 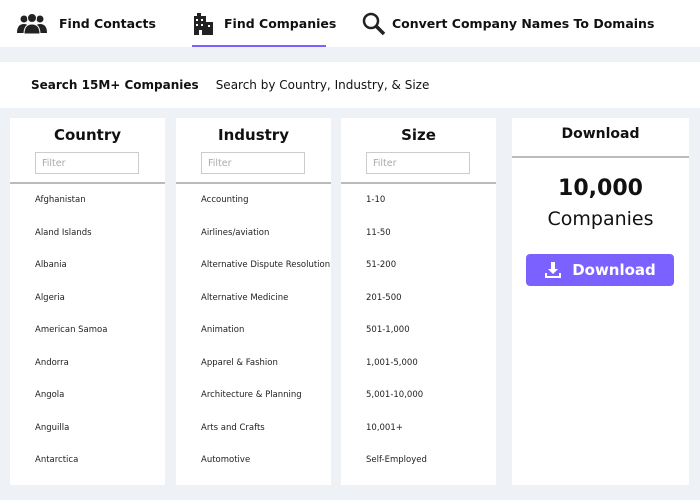 What do you see at coordinates (395, 395) in the screenshot?
I see `list-item: 5,001-10,000` at bounding box center [395, 395].